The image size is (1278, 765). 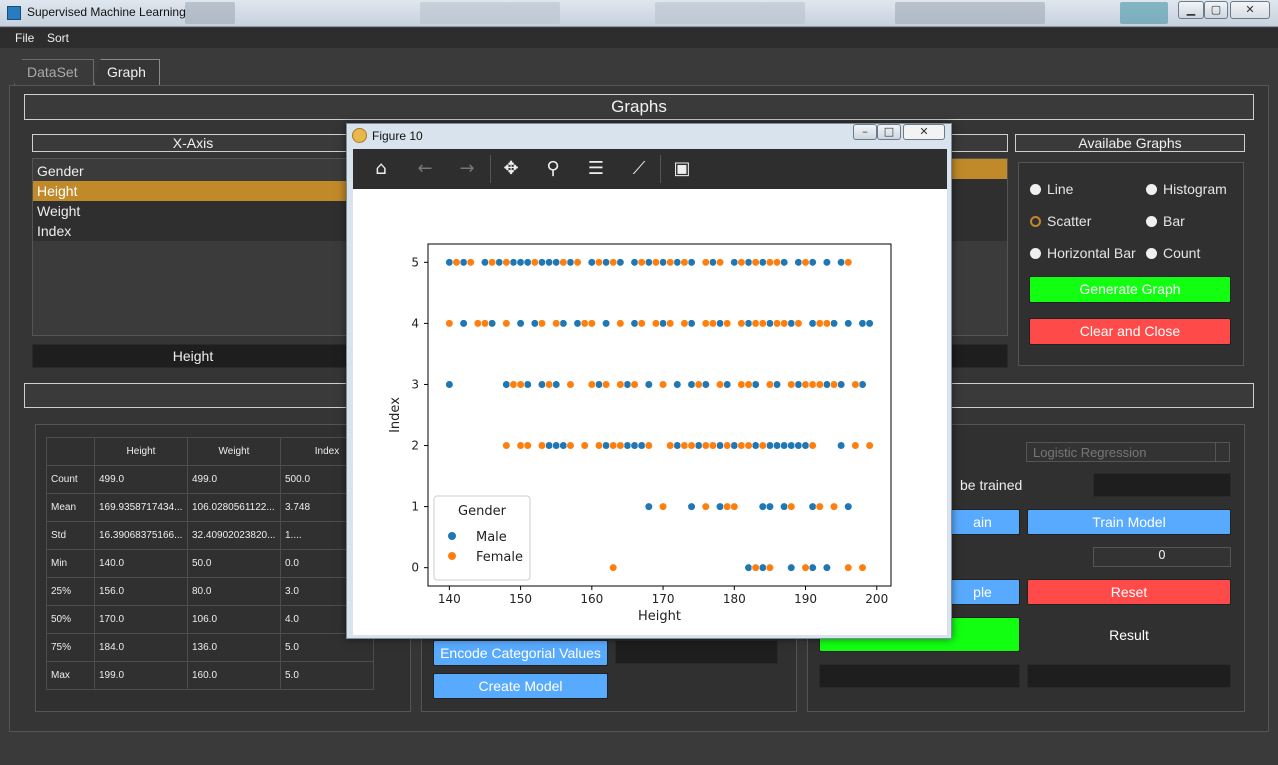 I want to click on figure-close-button: ✕, so click(x=924, y=132).